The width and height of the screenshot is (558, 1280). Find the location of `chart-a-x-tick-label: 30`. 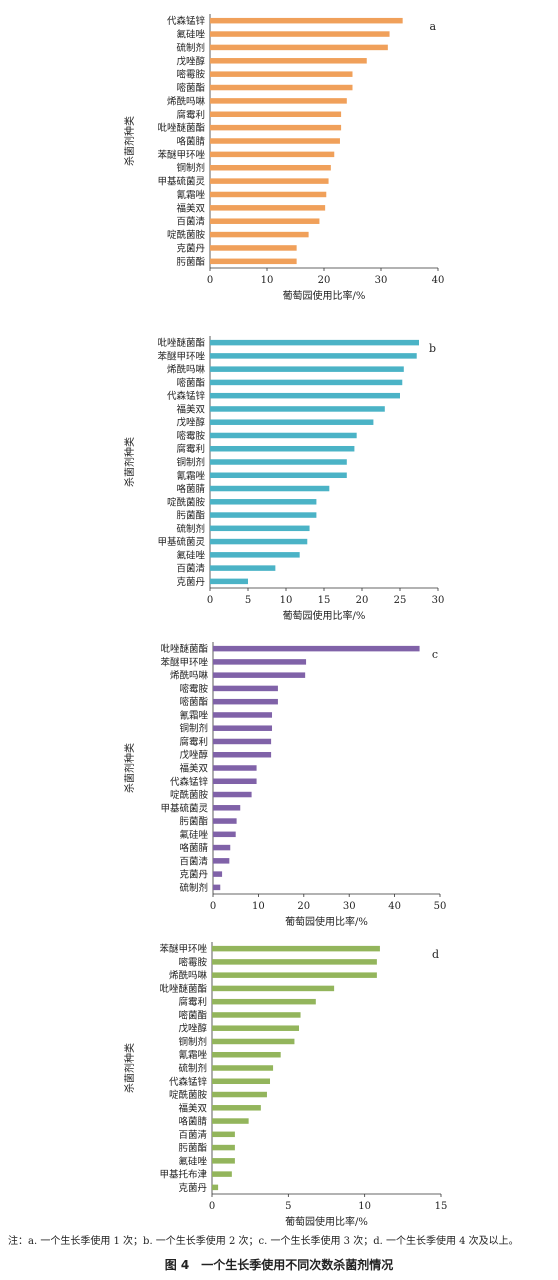

chart-a-x-tick-label: 30 is located at coordinates (381, 280).